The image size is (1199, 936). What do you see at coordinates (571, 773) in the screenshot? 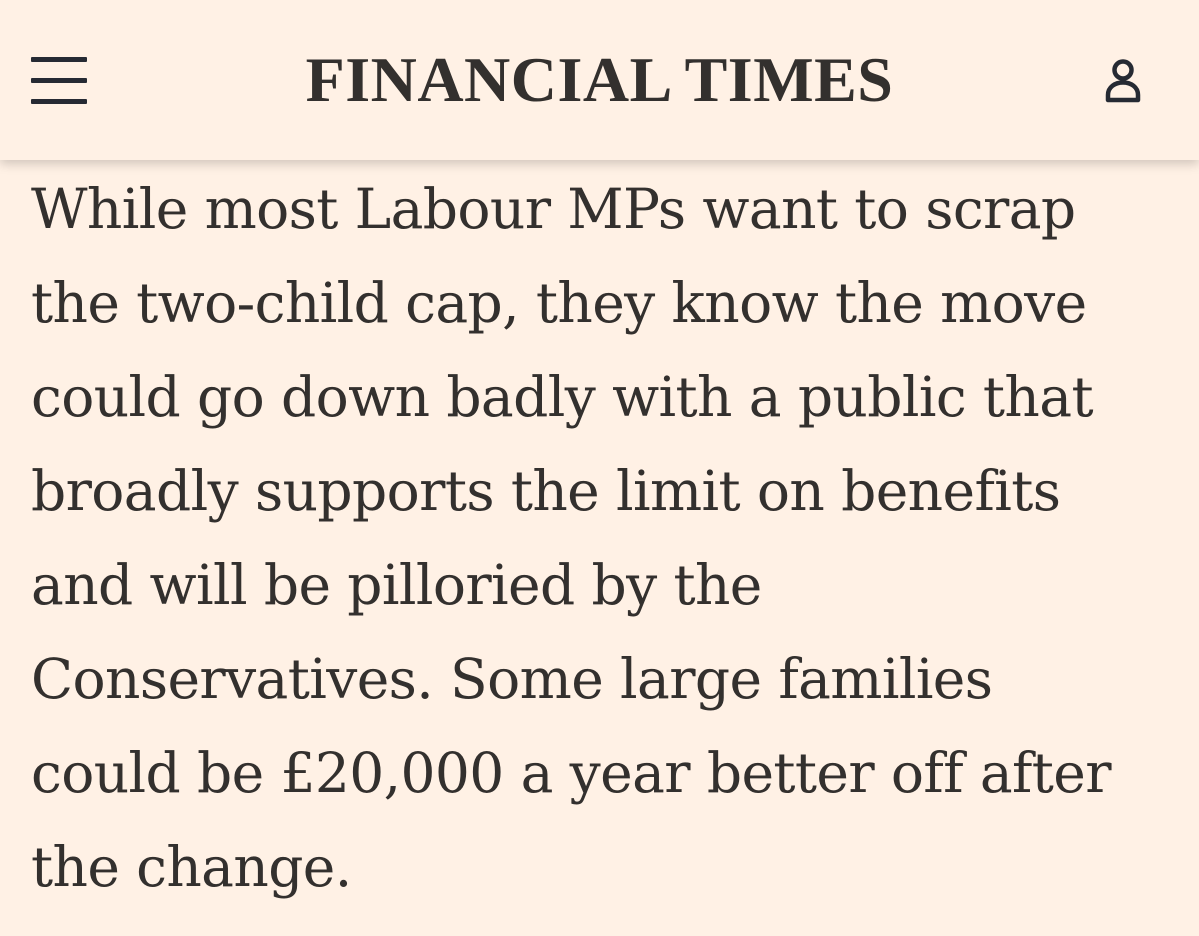
I see `paragraph-line: could be £20,000 a year better off after` at bounding box center [571, 773].